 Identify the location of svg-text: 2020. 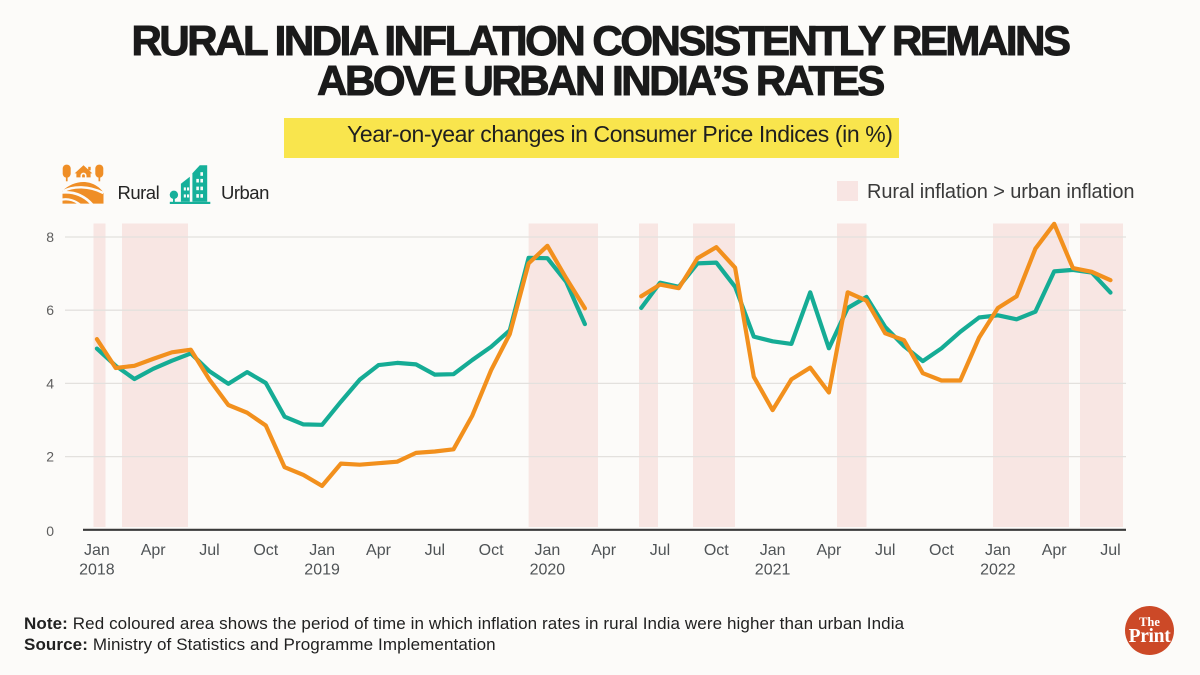
(548, 570).